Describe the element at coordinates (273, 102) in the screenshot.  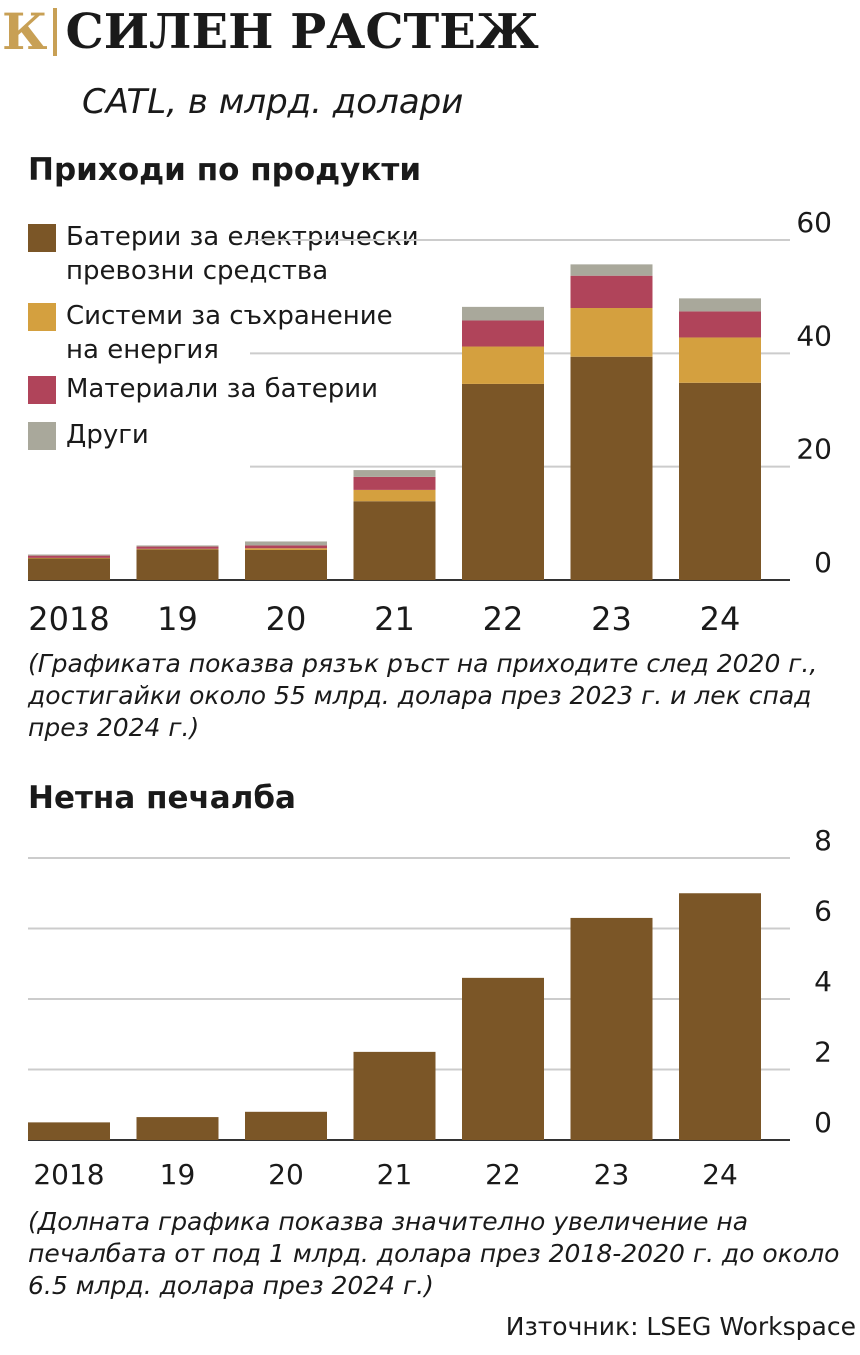
I see `page-subtitle: CATL, в млрд. долари` at that location.